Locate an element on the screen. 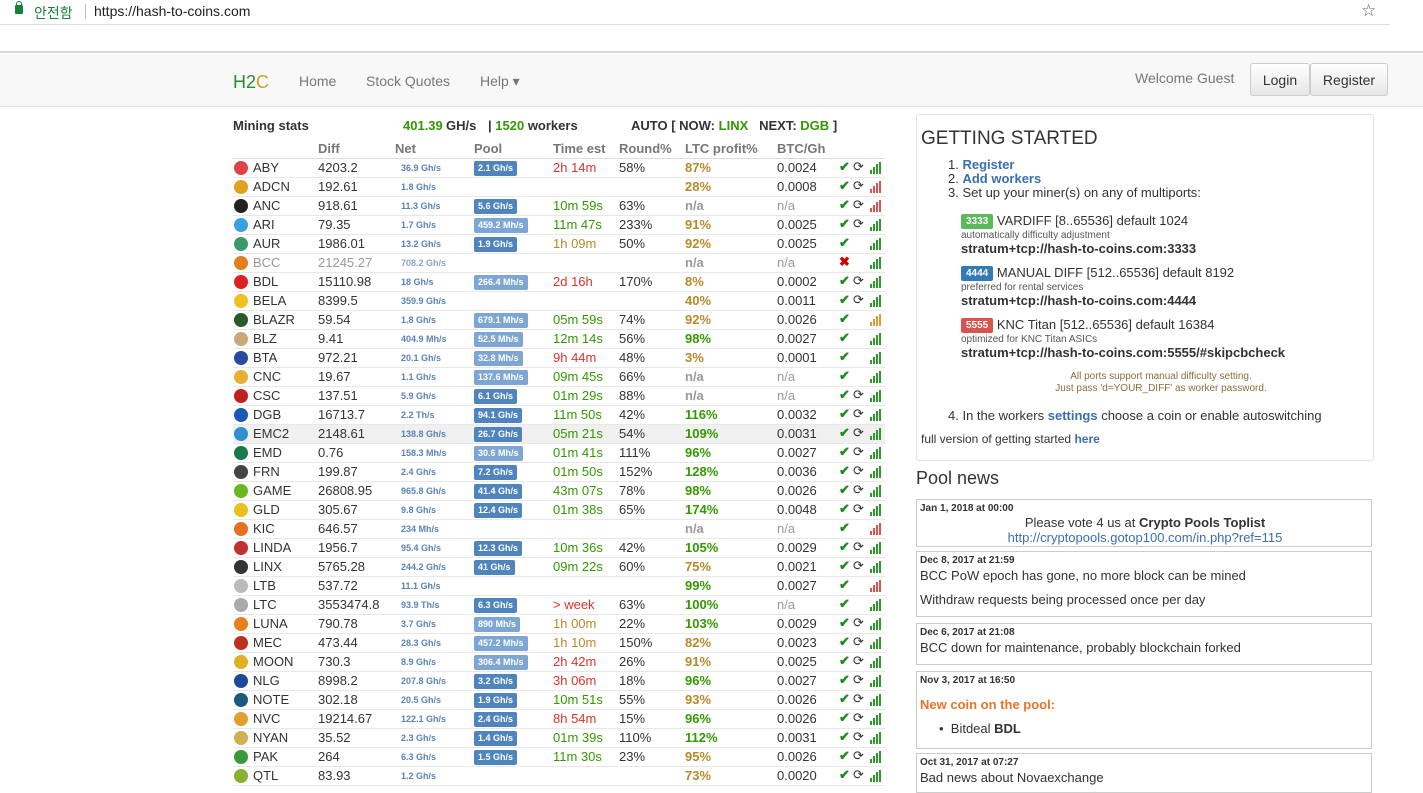 This screenshot has height=793, width=1423. port-3333-stratum: stratum+tcp://hash-to-coins.com:3333 is located at coordinates (1079, 248).